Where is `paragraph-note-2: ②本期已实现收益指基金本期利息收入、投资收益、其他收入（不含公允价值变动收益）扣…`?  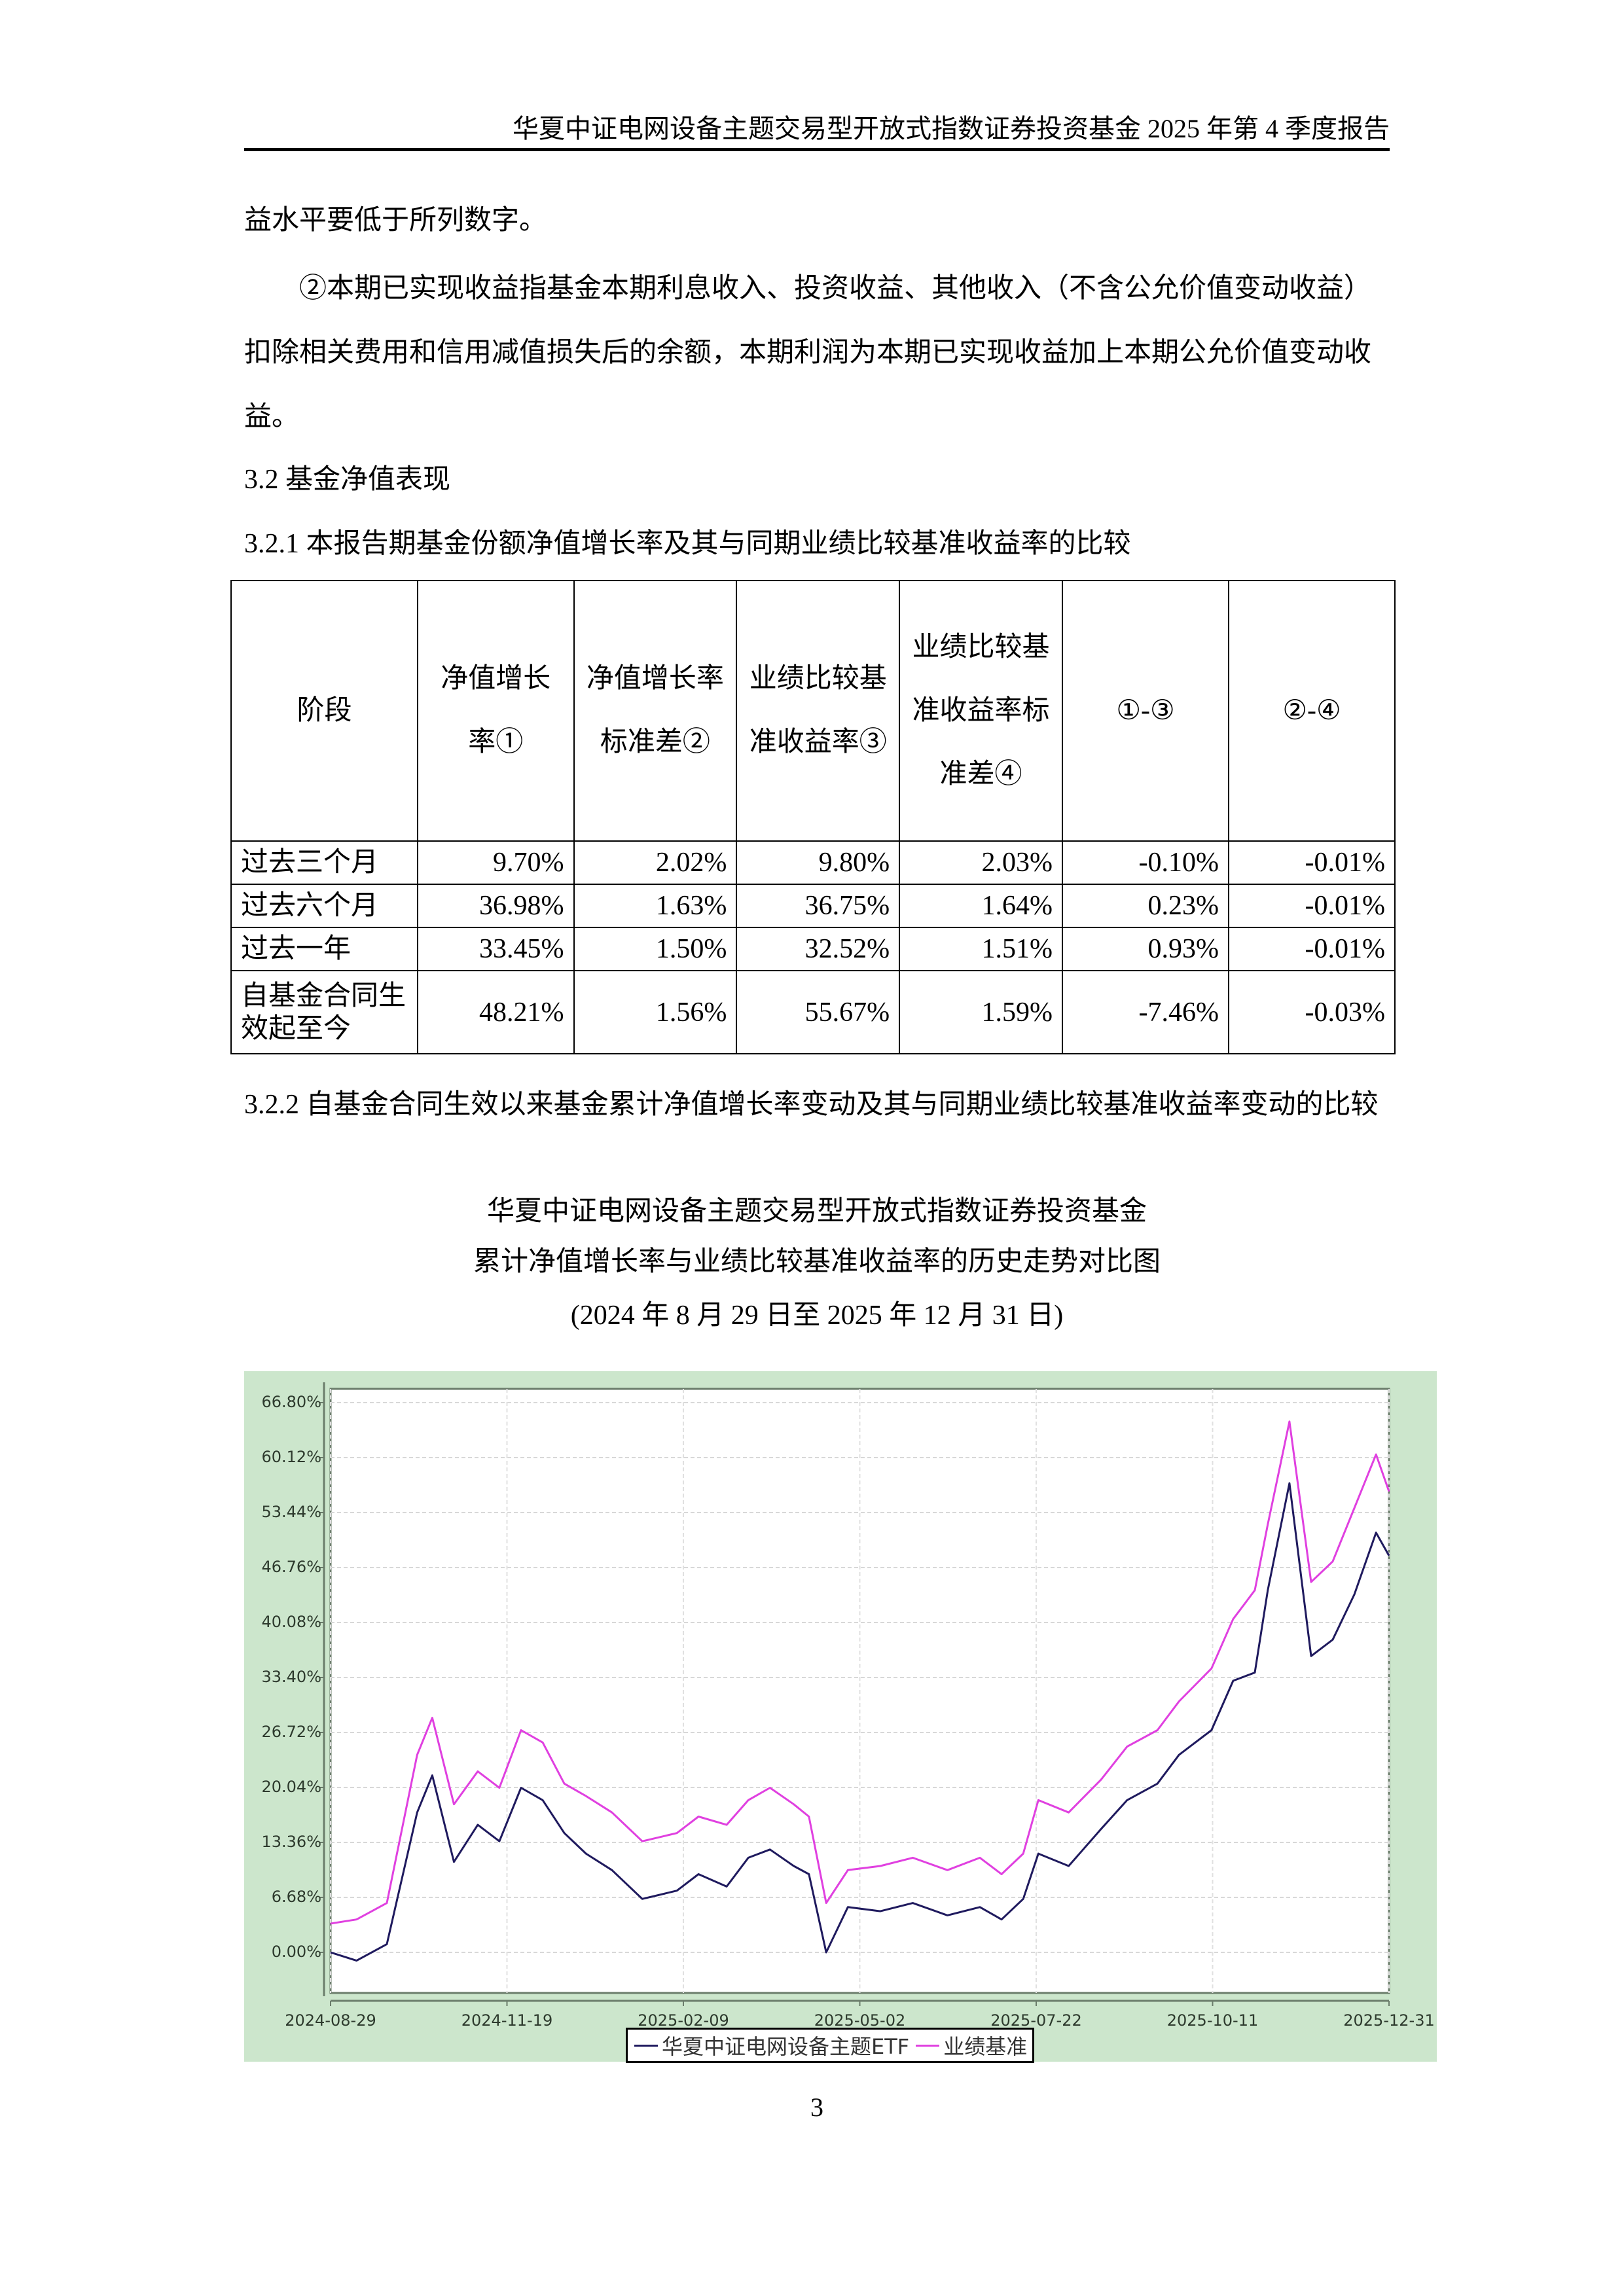 paragraph-note-2: ②本期已实现收益指基金本期利息收入、投资收益、其他收入（不含公允价值变动收益）扣… is located at coordinates (808, 353).